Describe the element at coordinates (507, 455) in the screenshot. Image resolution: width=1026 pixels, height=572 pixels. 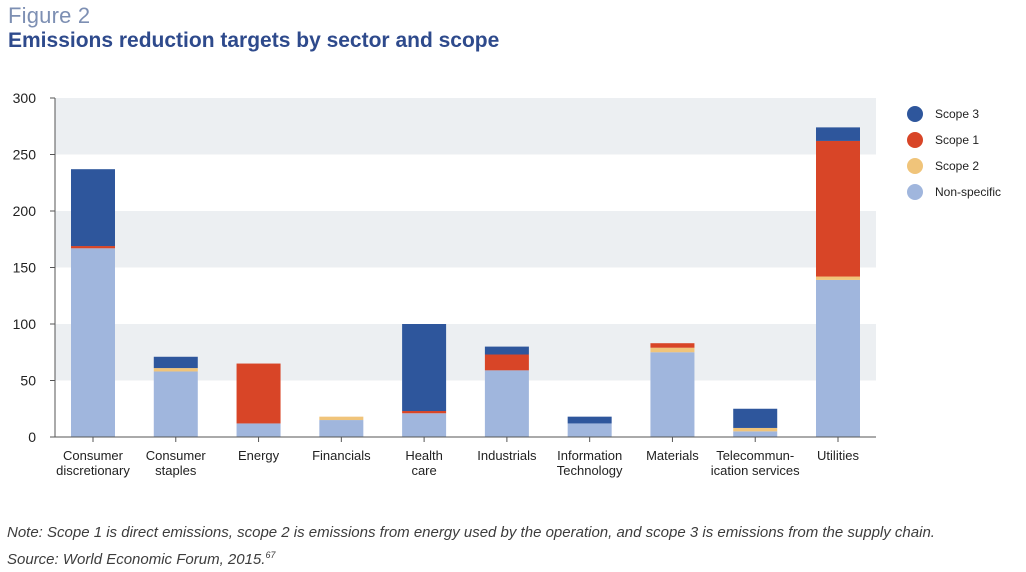
I see `x-tick-label: Industrials` at that location.